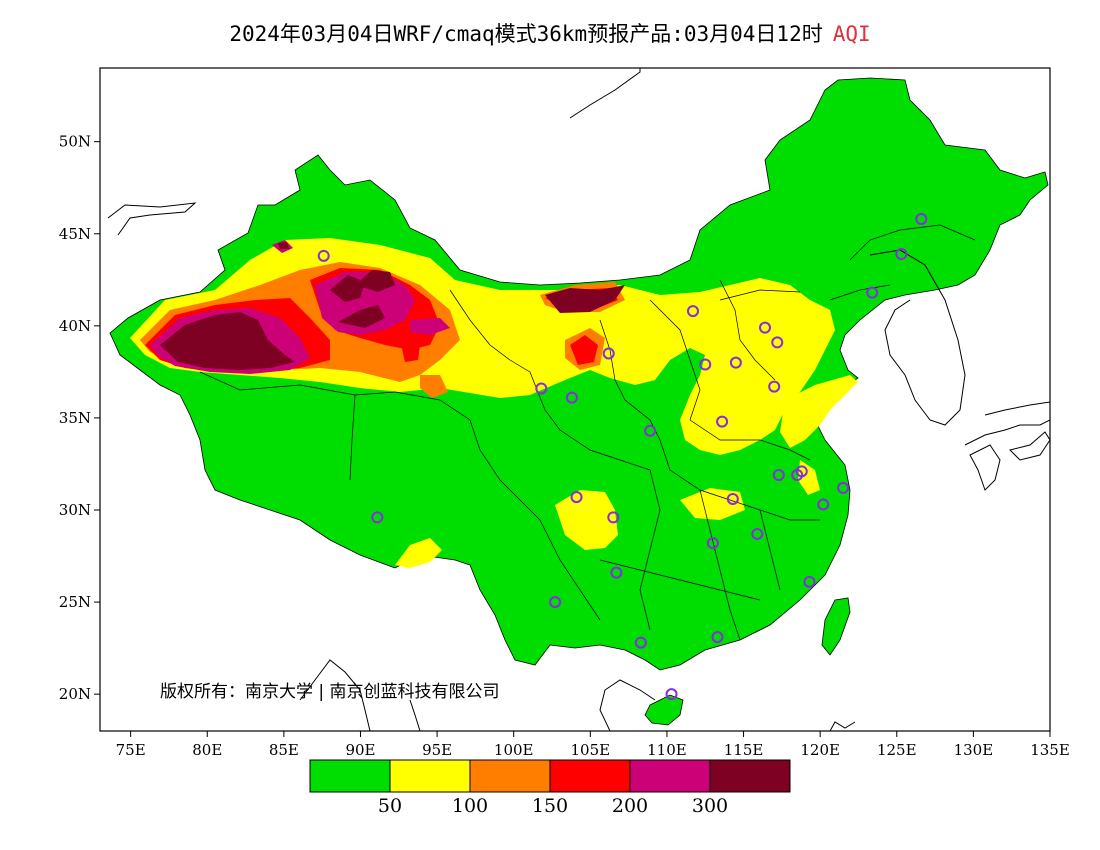 The image size is (1100, 850). I want to click on lon-tick-label: 95E, so click(437, 750).